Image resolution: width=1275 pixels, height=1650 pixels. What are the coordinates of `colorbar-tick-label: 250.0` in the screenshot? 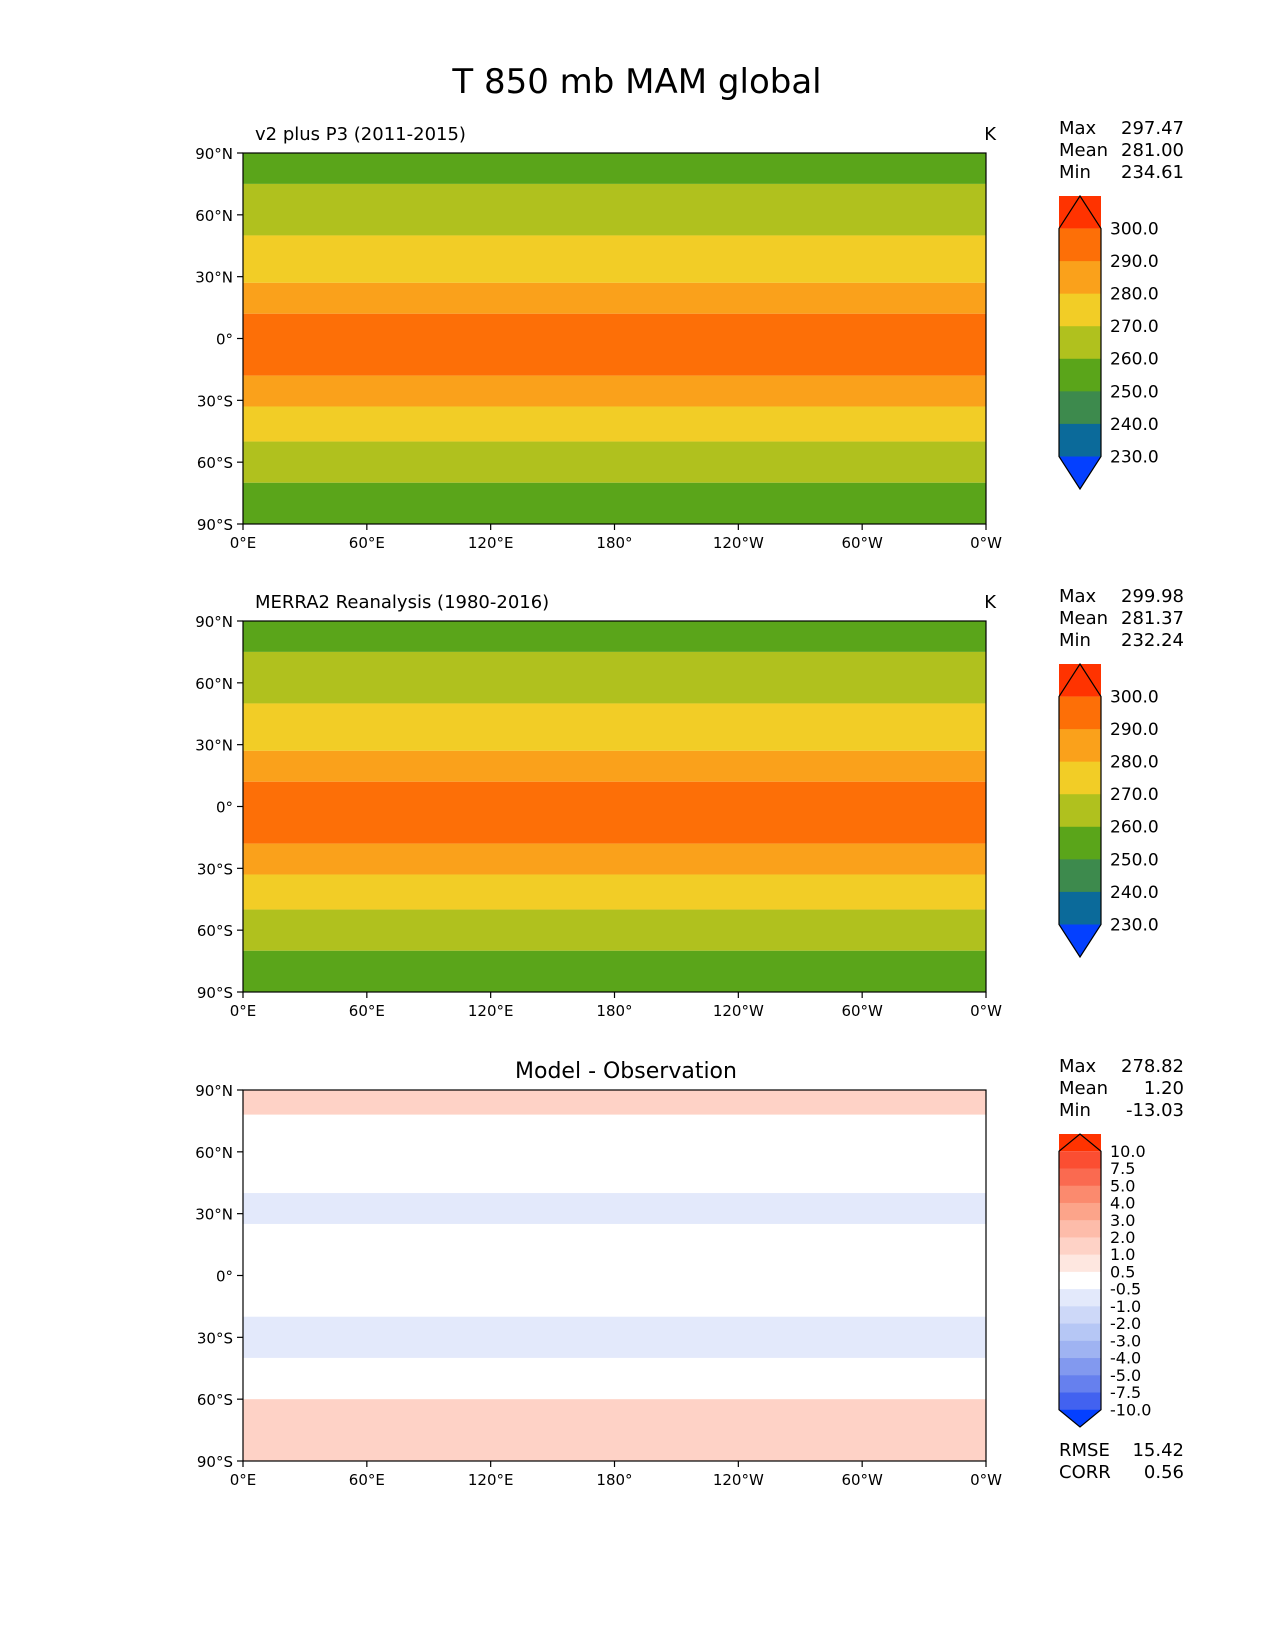 It's located at (1134, 392).